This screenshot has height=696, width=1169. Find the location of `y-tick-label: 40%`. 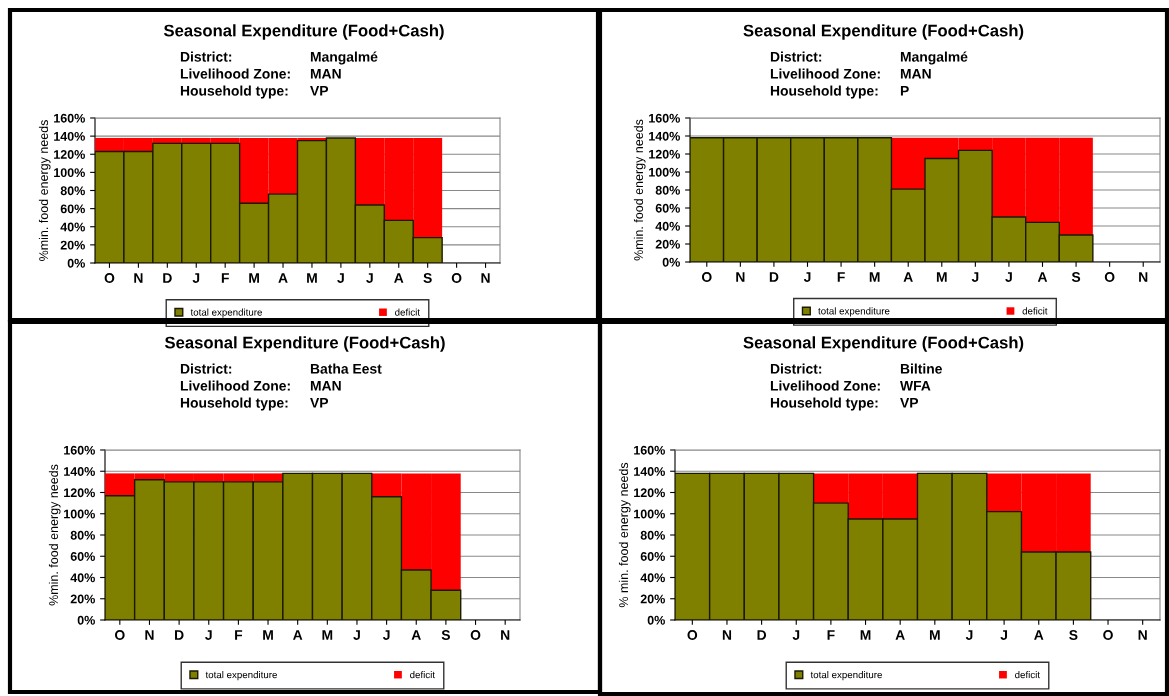

y-tick-label: 40% is located at coordinates (72, 227).